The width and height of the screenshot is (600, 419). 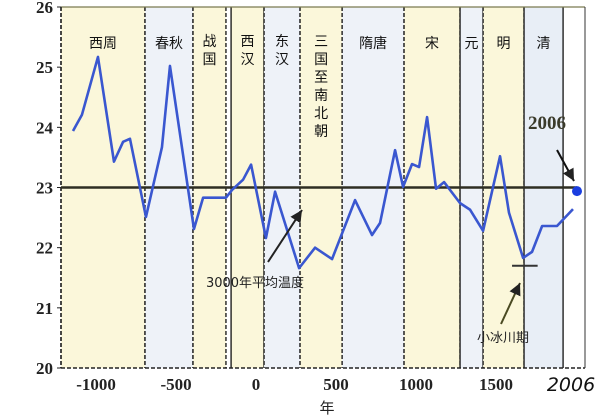 I want to click on mean-line-label: 3000年平均温度, so click(x=255, y=283).